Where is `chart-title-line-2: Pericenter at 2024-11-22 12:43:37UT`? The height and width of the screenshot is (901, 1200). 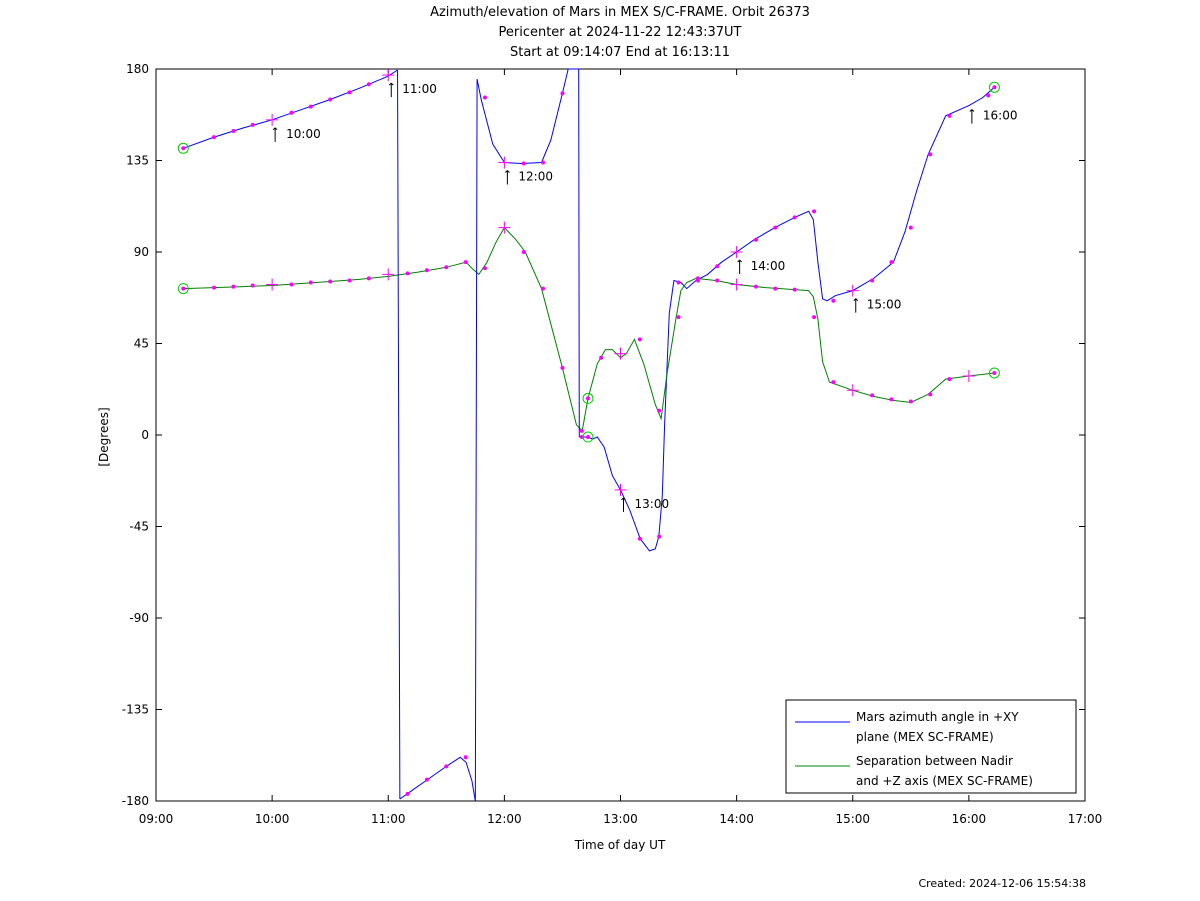 chart-title-line-2: Pericenter at 2024-11-22 12:43:37UT is located at coordinates (620, 32).